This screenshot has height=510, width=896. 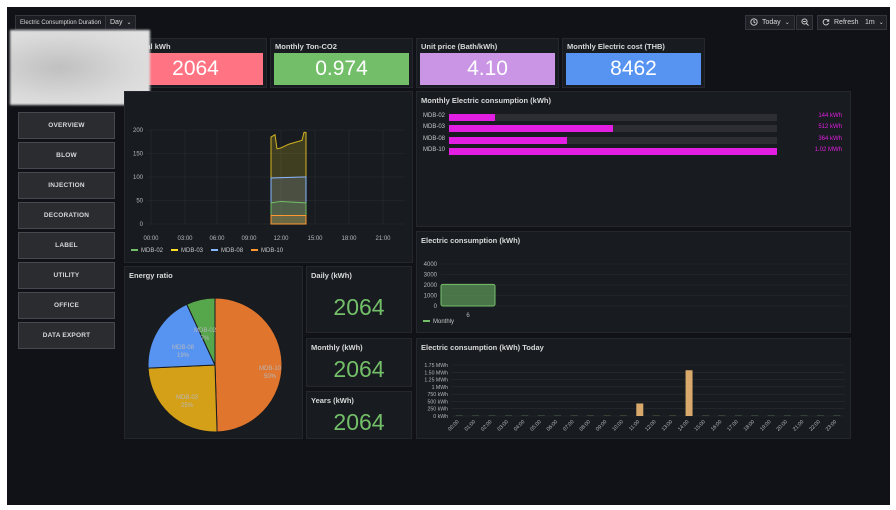 I want to click on nav-injection-button: INJECTION, so click(x=66, y=185).